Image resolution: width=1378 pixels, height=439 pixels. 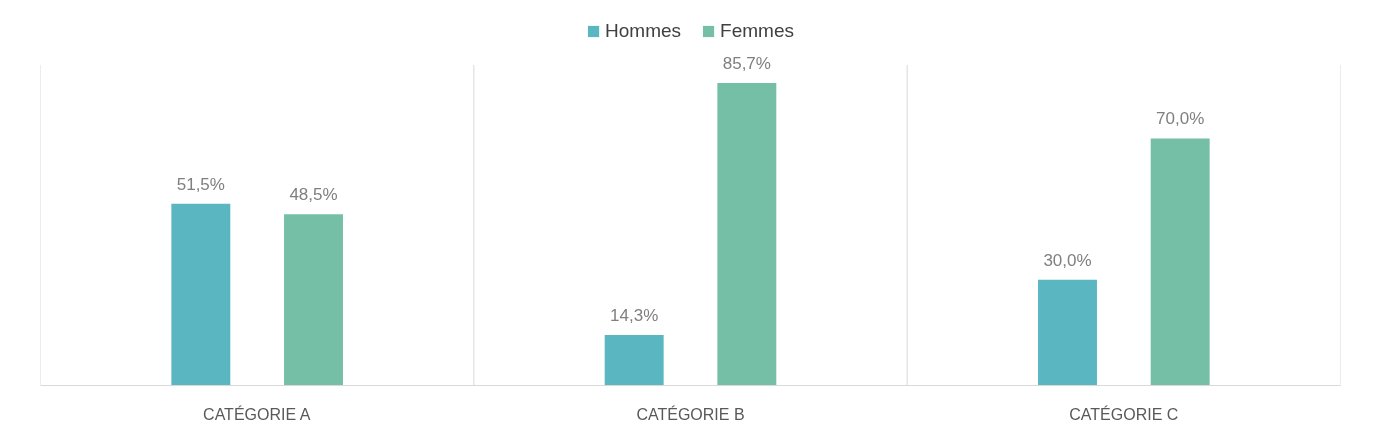 What do you see at coordinates (634, 316) in the screenshot?
I see `data-label: 14,3%` at bounding box center [634, 316].